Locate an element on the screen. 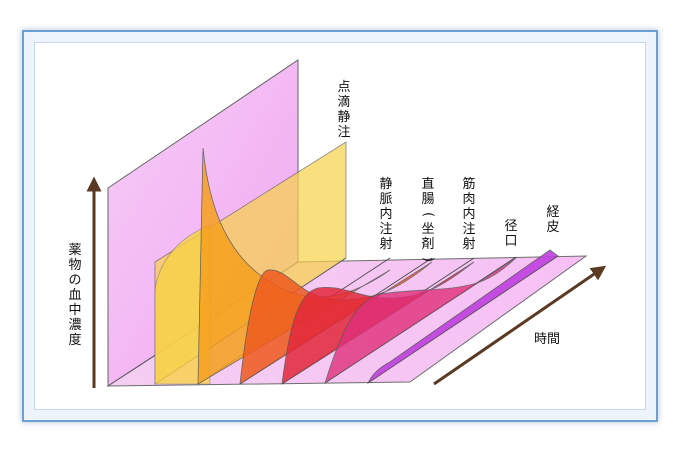  curve-transdermal is located at coordinates (462, 317).